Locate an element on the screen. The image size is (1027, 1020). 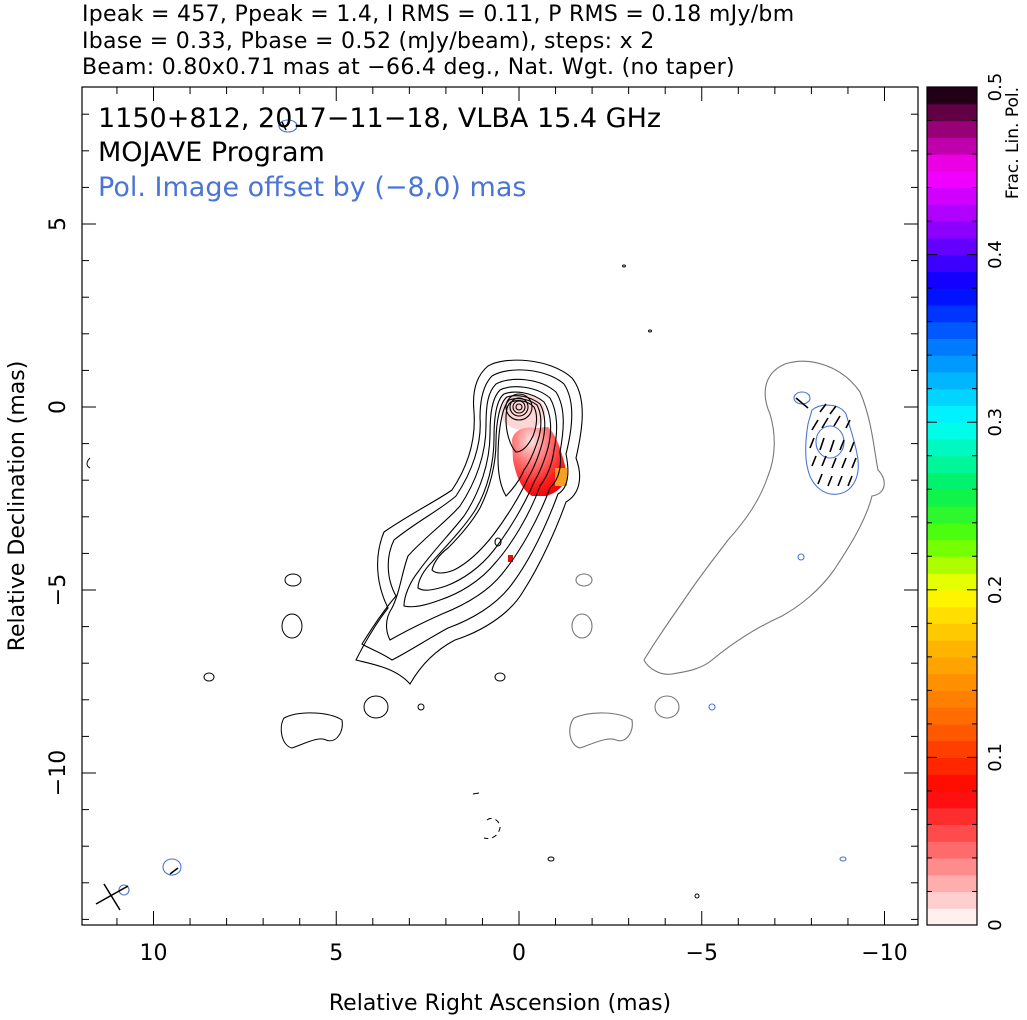
x-tick-label: 0 is located at coordinates (519, 953).